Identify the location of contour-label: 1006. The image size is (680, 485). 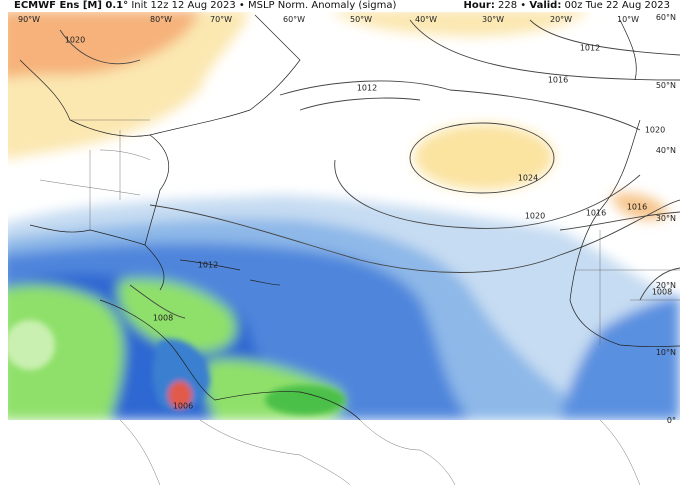
(183, 406).